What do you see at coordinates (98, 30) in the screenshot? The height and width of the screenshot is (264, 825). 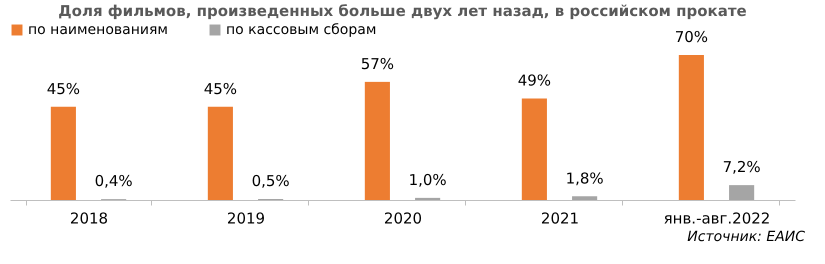 I see `legend-label: по наименованиям` at bounding box center [98, 30].